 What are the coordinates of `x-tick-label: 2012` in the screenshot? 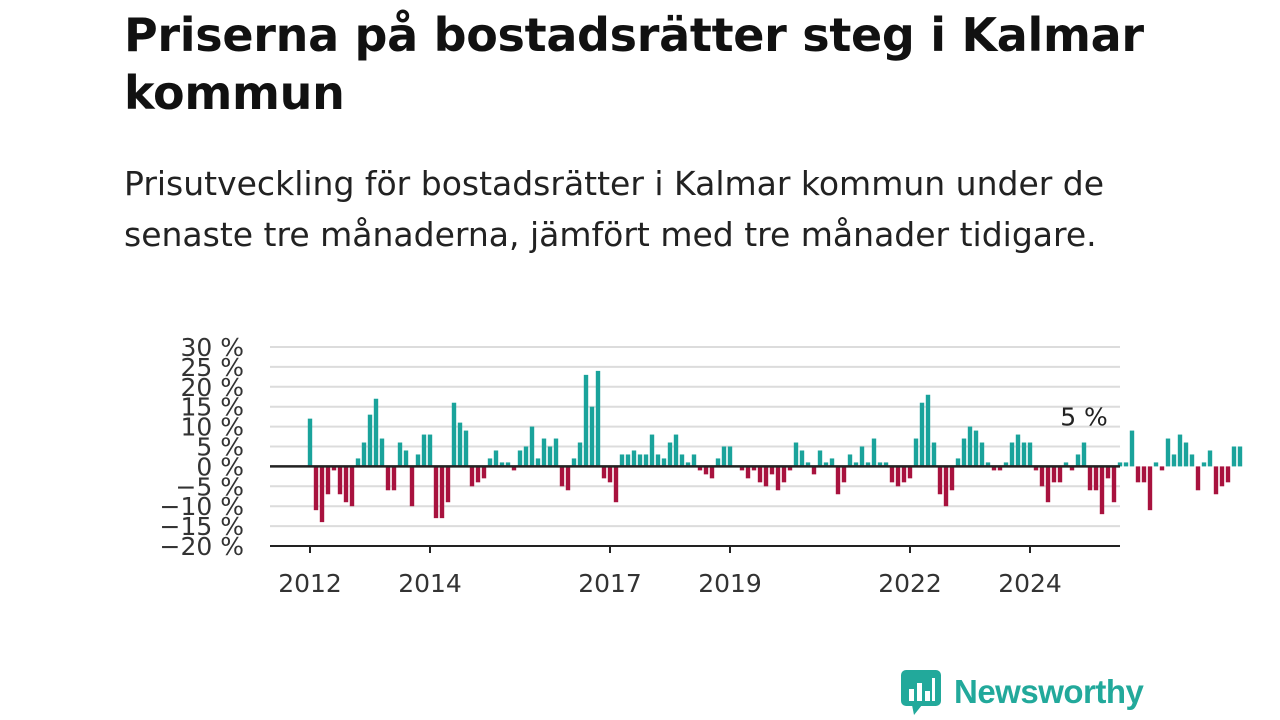 It's located at (310, 583).